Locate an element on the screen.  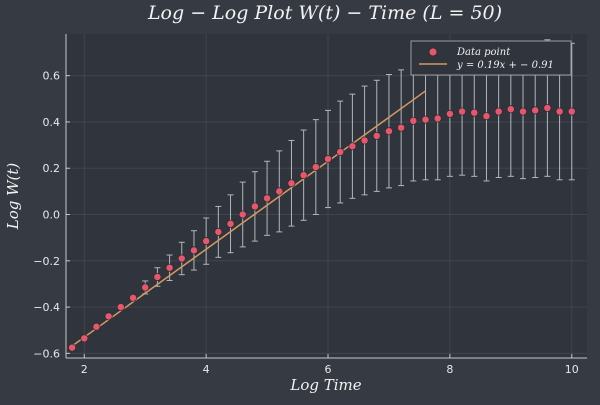
x-tick-label: 10 is located at coordinates (572, 369).